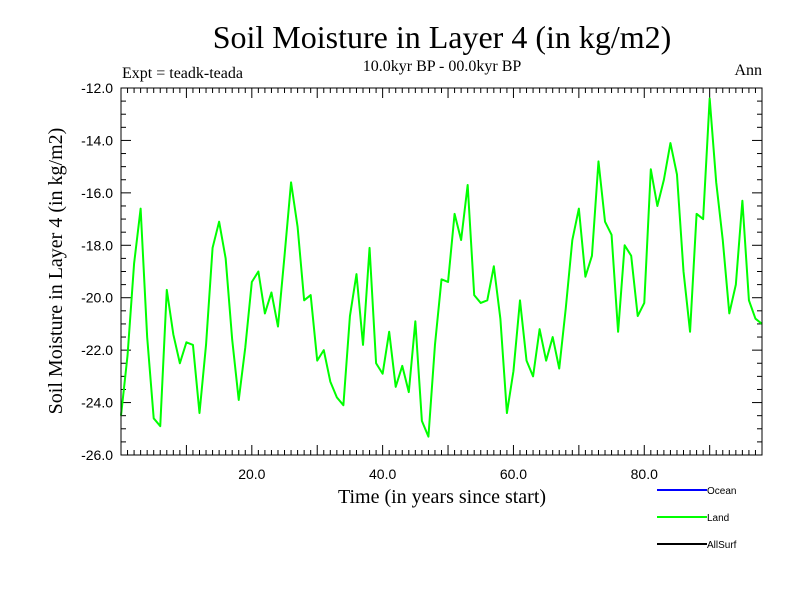 Image resolution: width=800 pixels, height=600 pixels. What do you see at coordinates (97, 245) in the screenshot?
I see `y-tick-label: -18.0` at bounding box center [97, 245].